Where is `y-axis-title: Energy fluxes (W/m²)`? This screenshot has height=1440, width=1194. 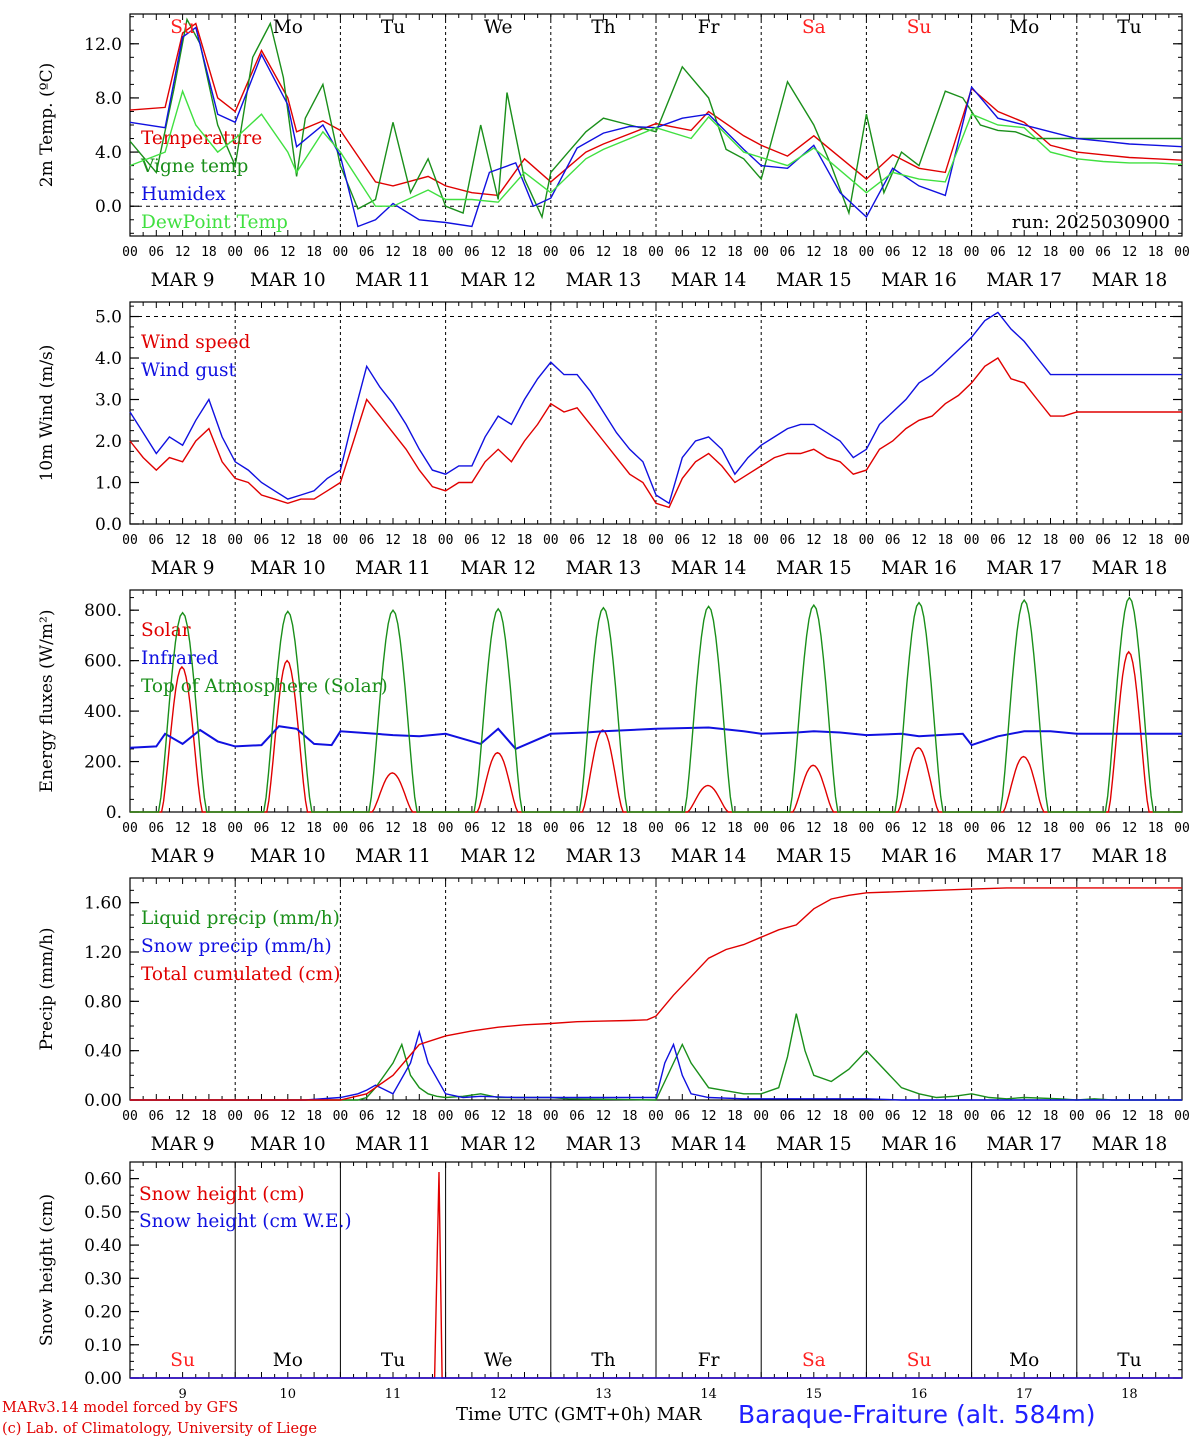
y-axis-title: Energy fluxes (W/m²) is located at coordinates (47, 701).